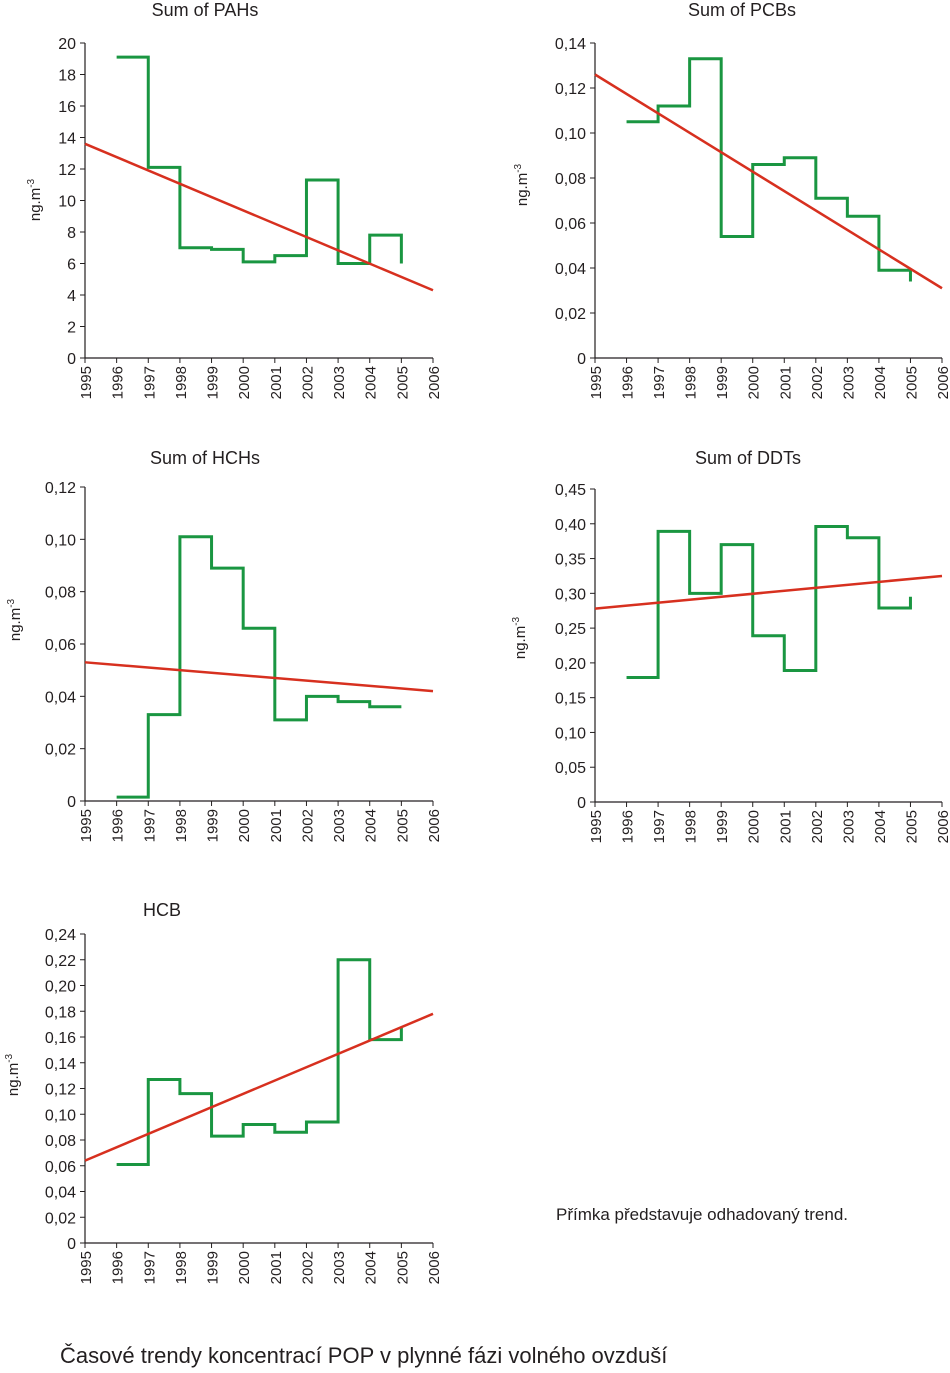  Describe the element at coordinates (205, 458) in the screenshot. I see `chart-title: Sum of HCHs` at that location.